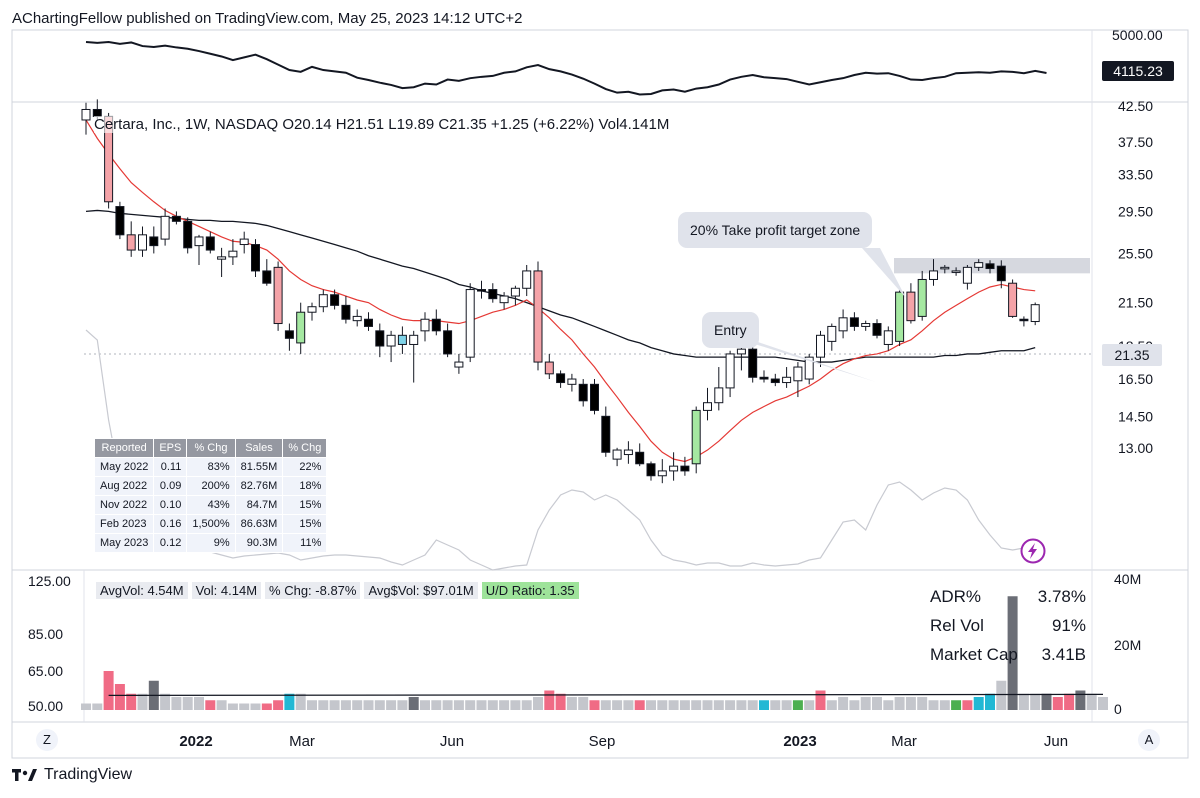 The width and height of the screenshot is (1200, 798). What do you see at coordinates (1135, 303) in the screenshot?
I see `price-tick-label: 21.50` at bounding box center [1135, 303].